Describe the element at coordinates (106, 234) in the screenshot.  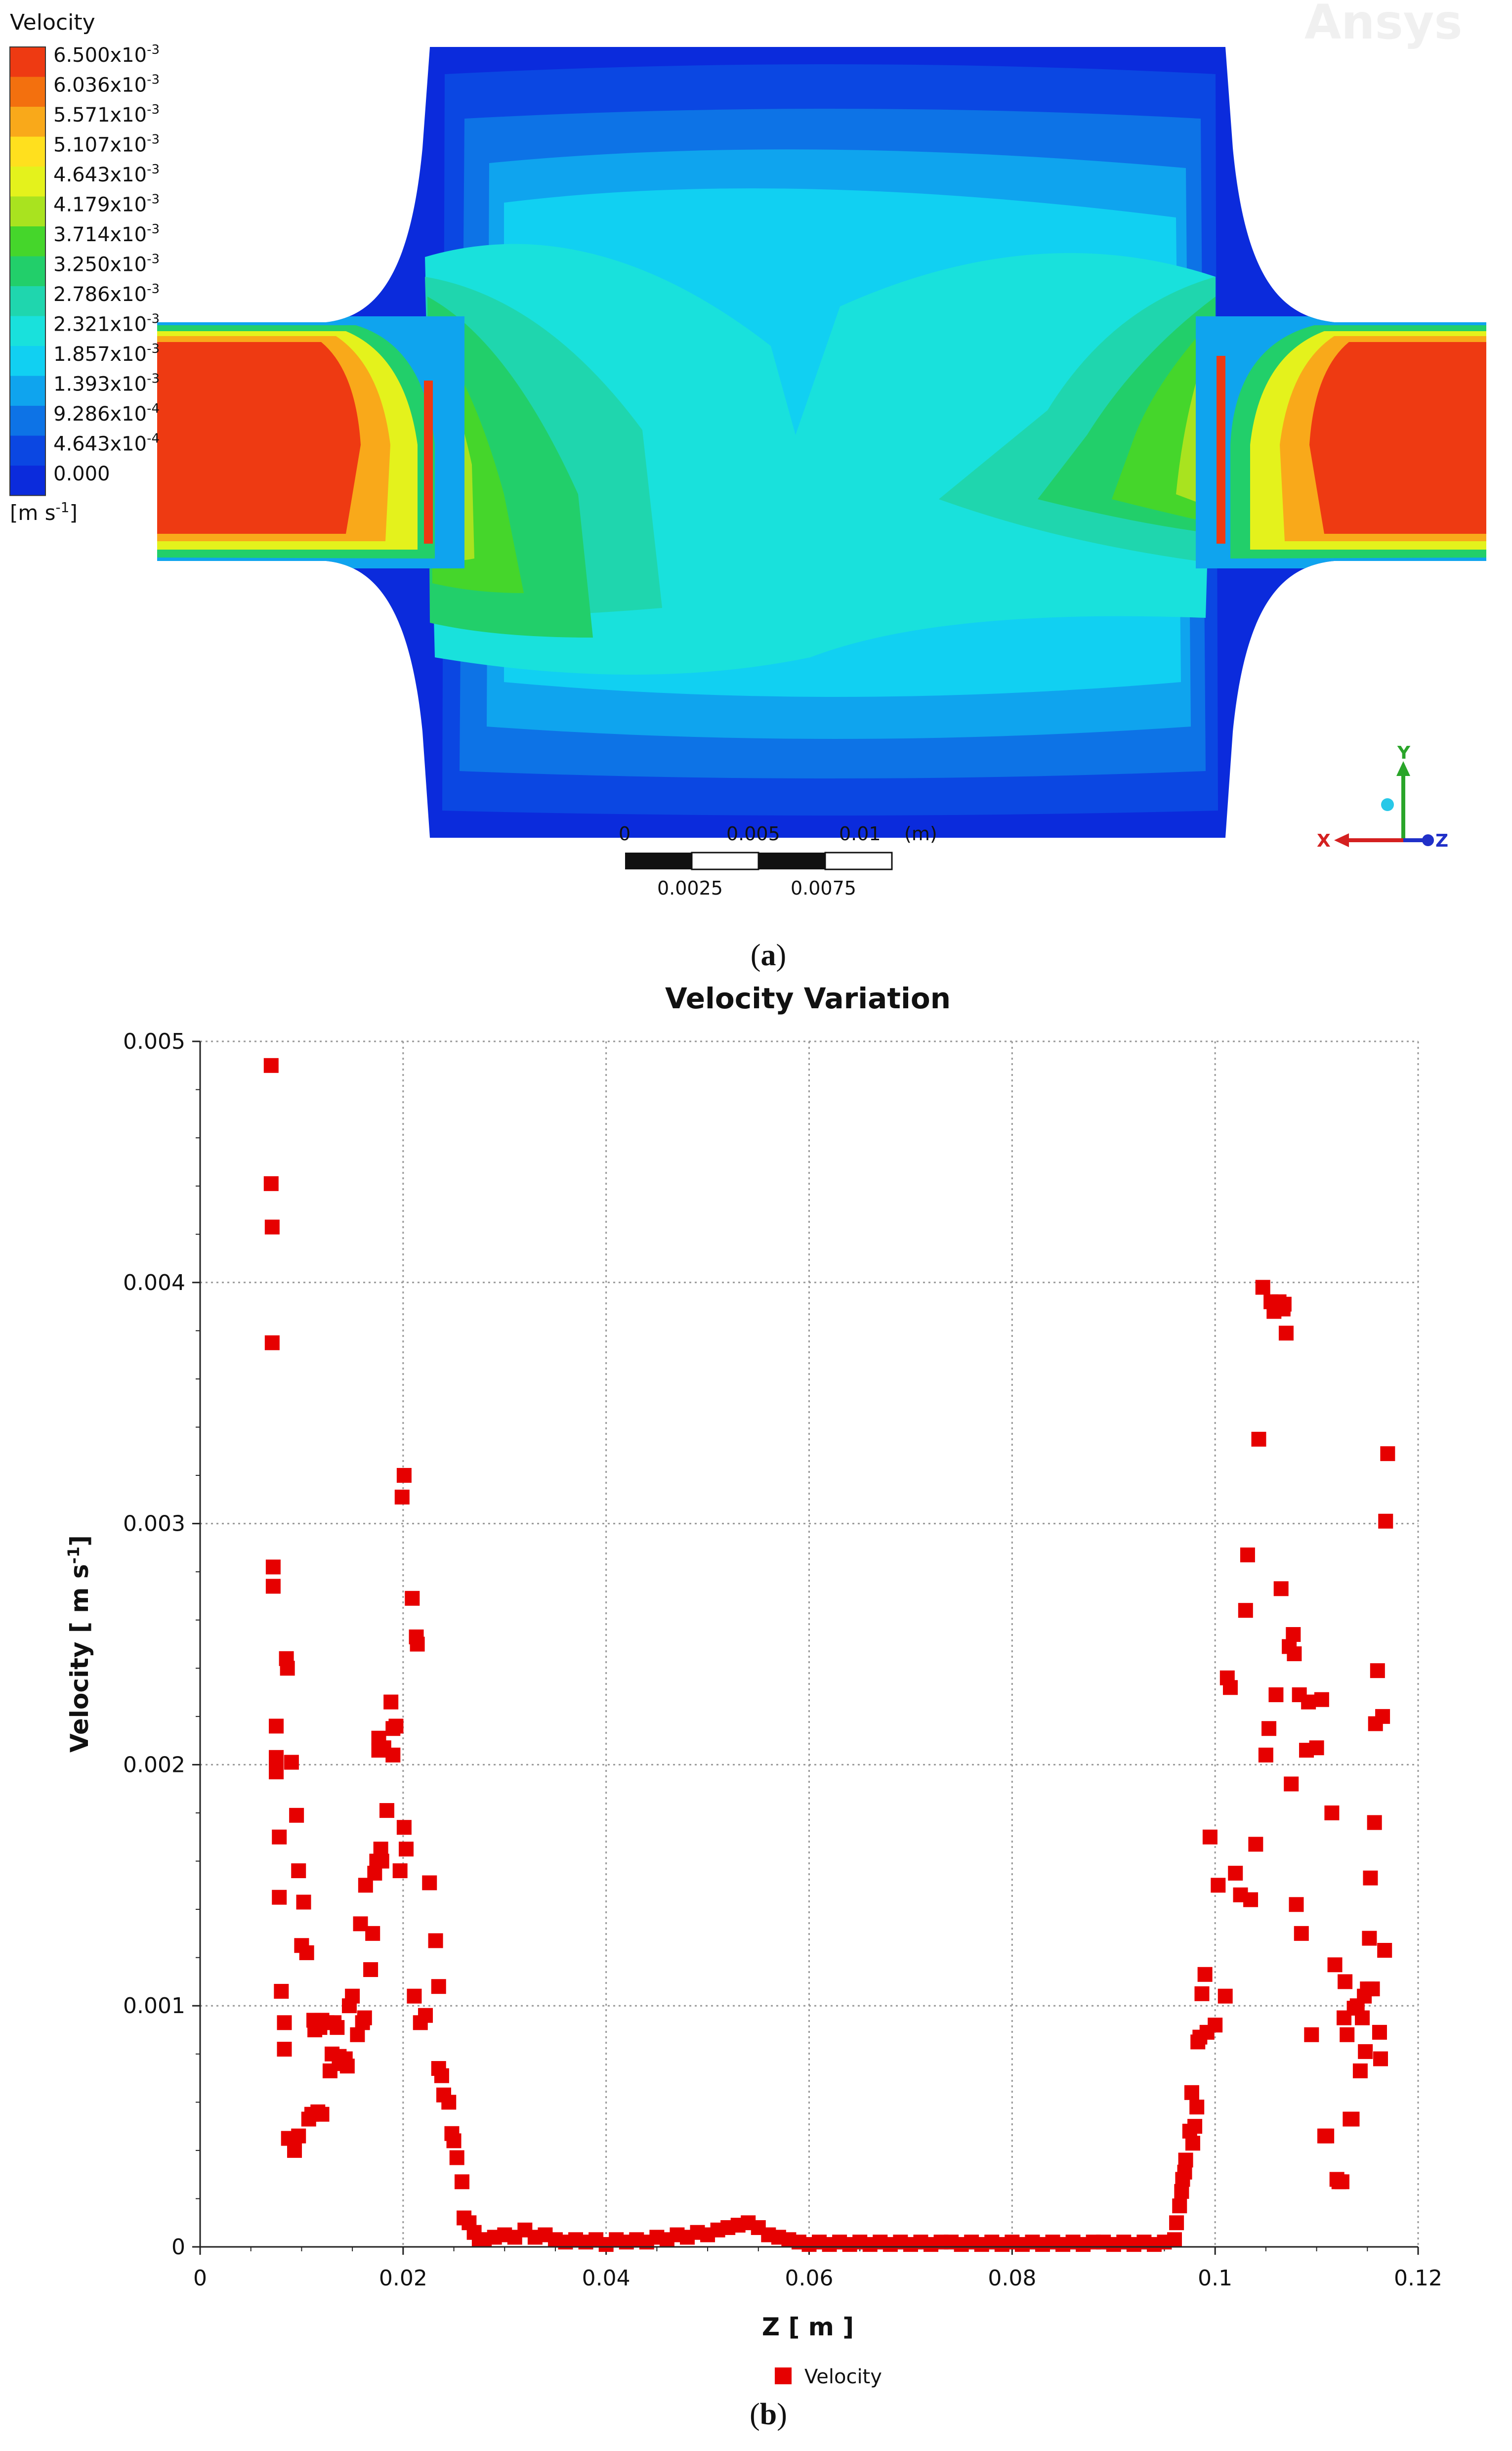
I see `legend-level-label: 3.714x10-3` at that location.